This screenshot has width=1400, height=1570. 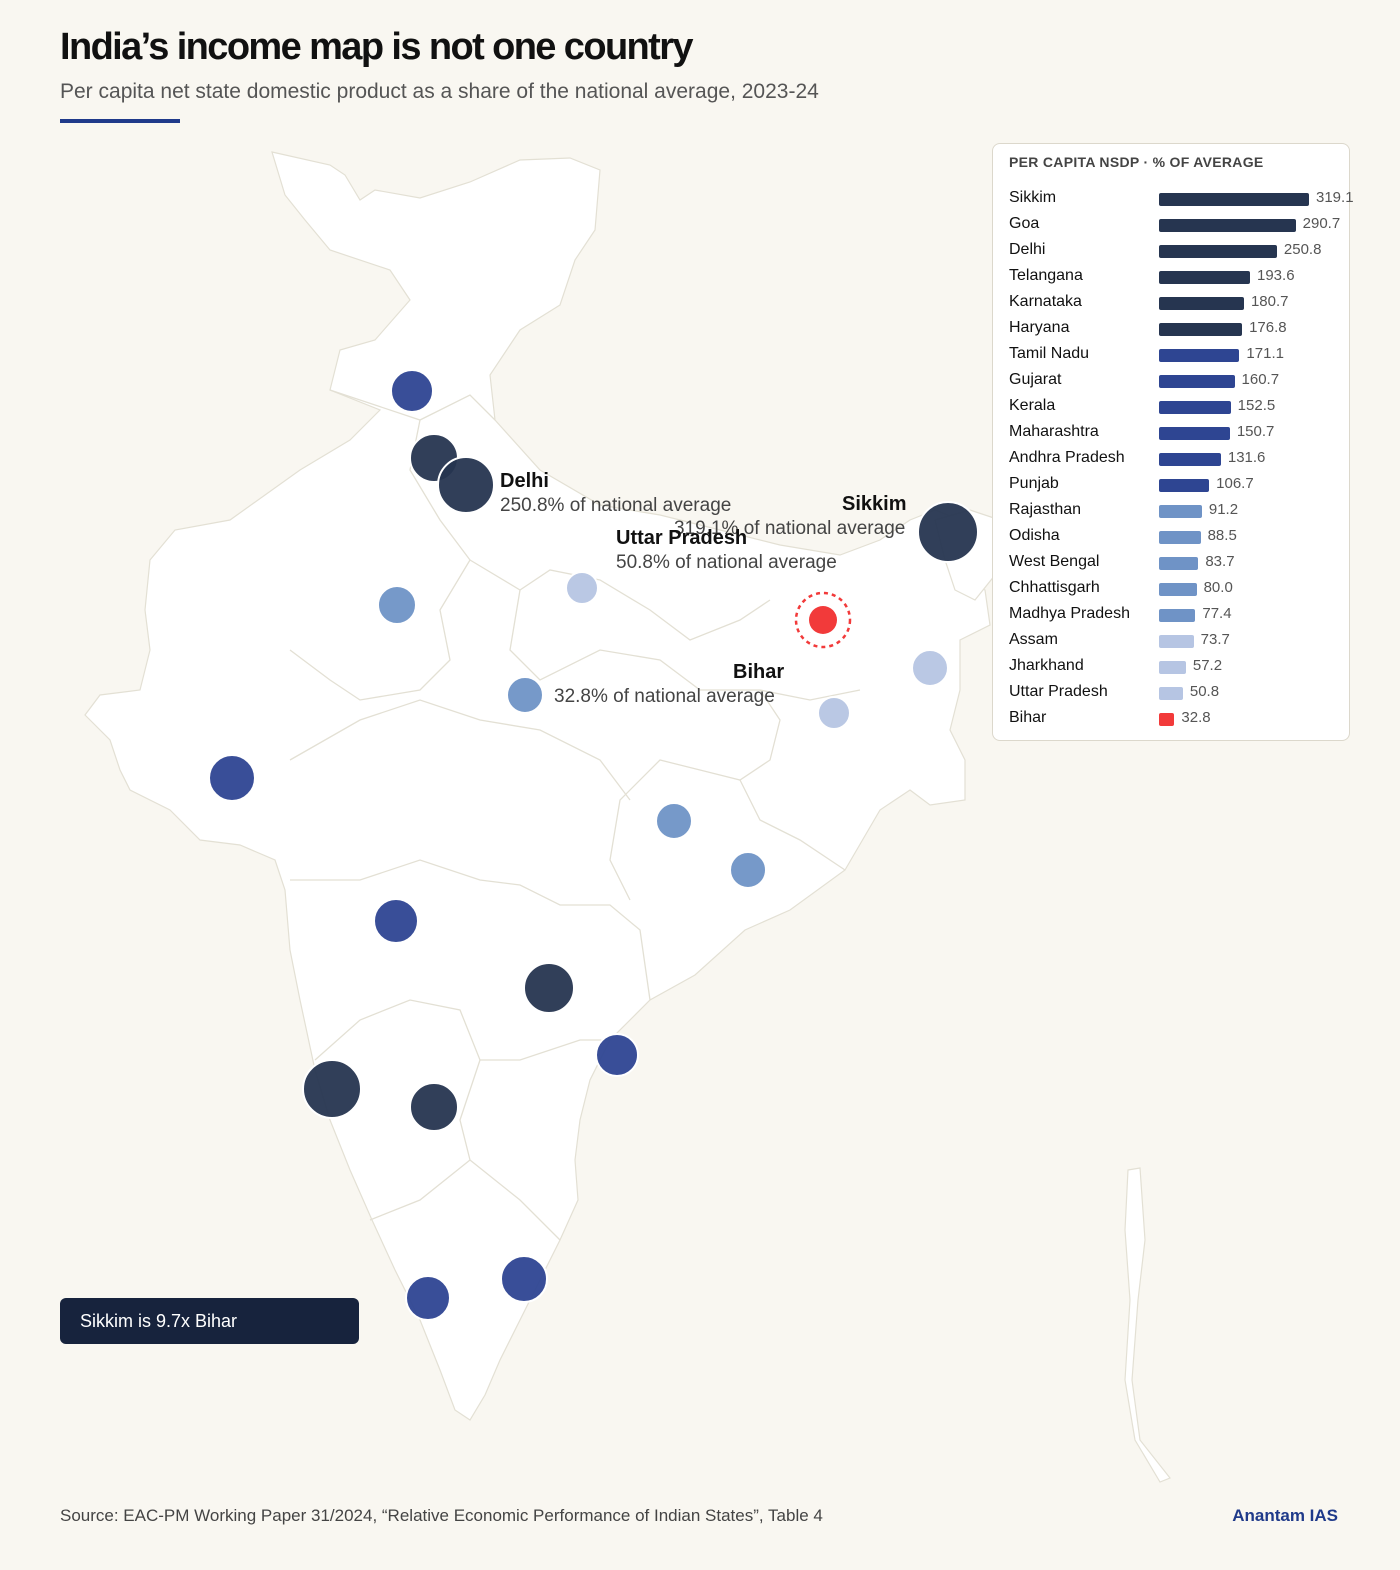 What do you see at coordinates (874, 504) in the screenshot?
I see `callout-sikkim-name: Sikkim` at bounding box center [874, 504].